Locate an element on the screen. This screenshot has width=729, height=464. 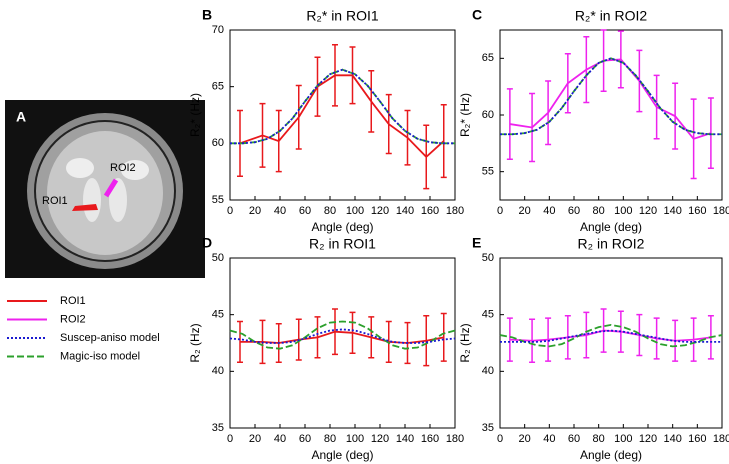
legend-label: ROI1 is located at coordinates (73, 301).